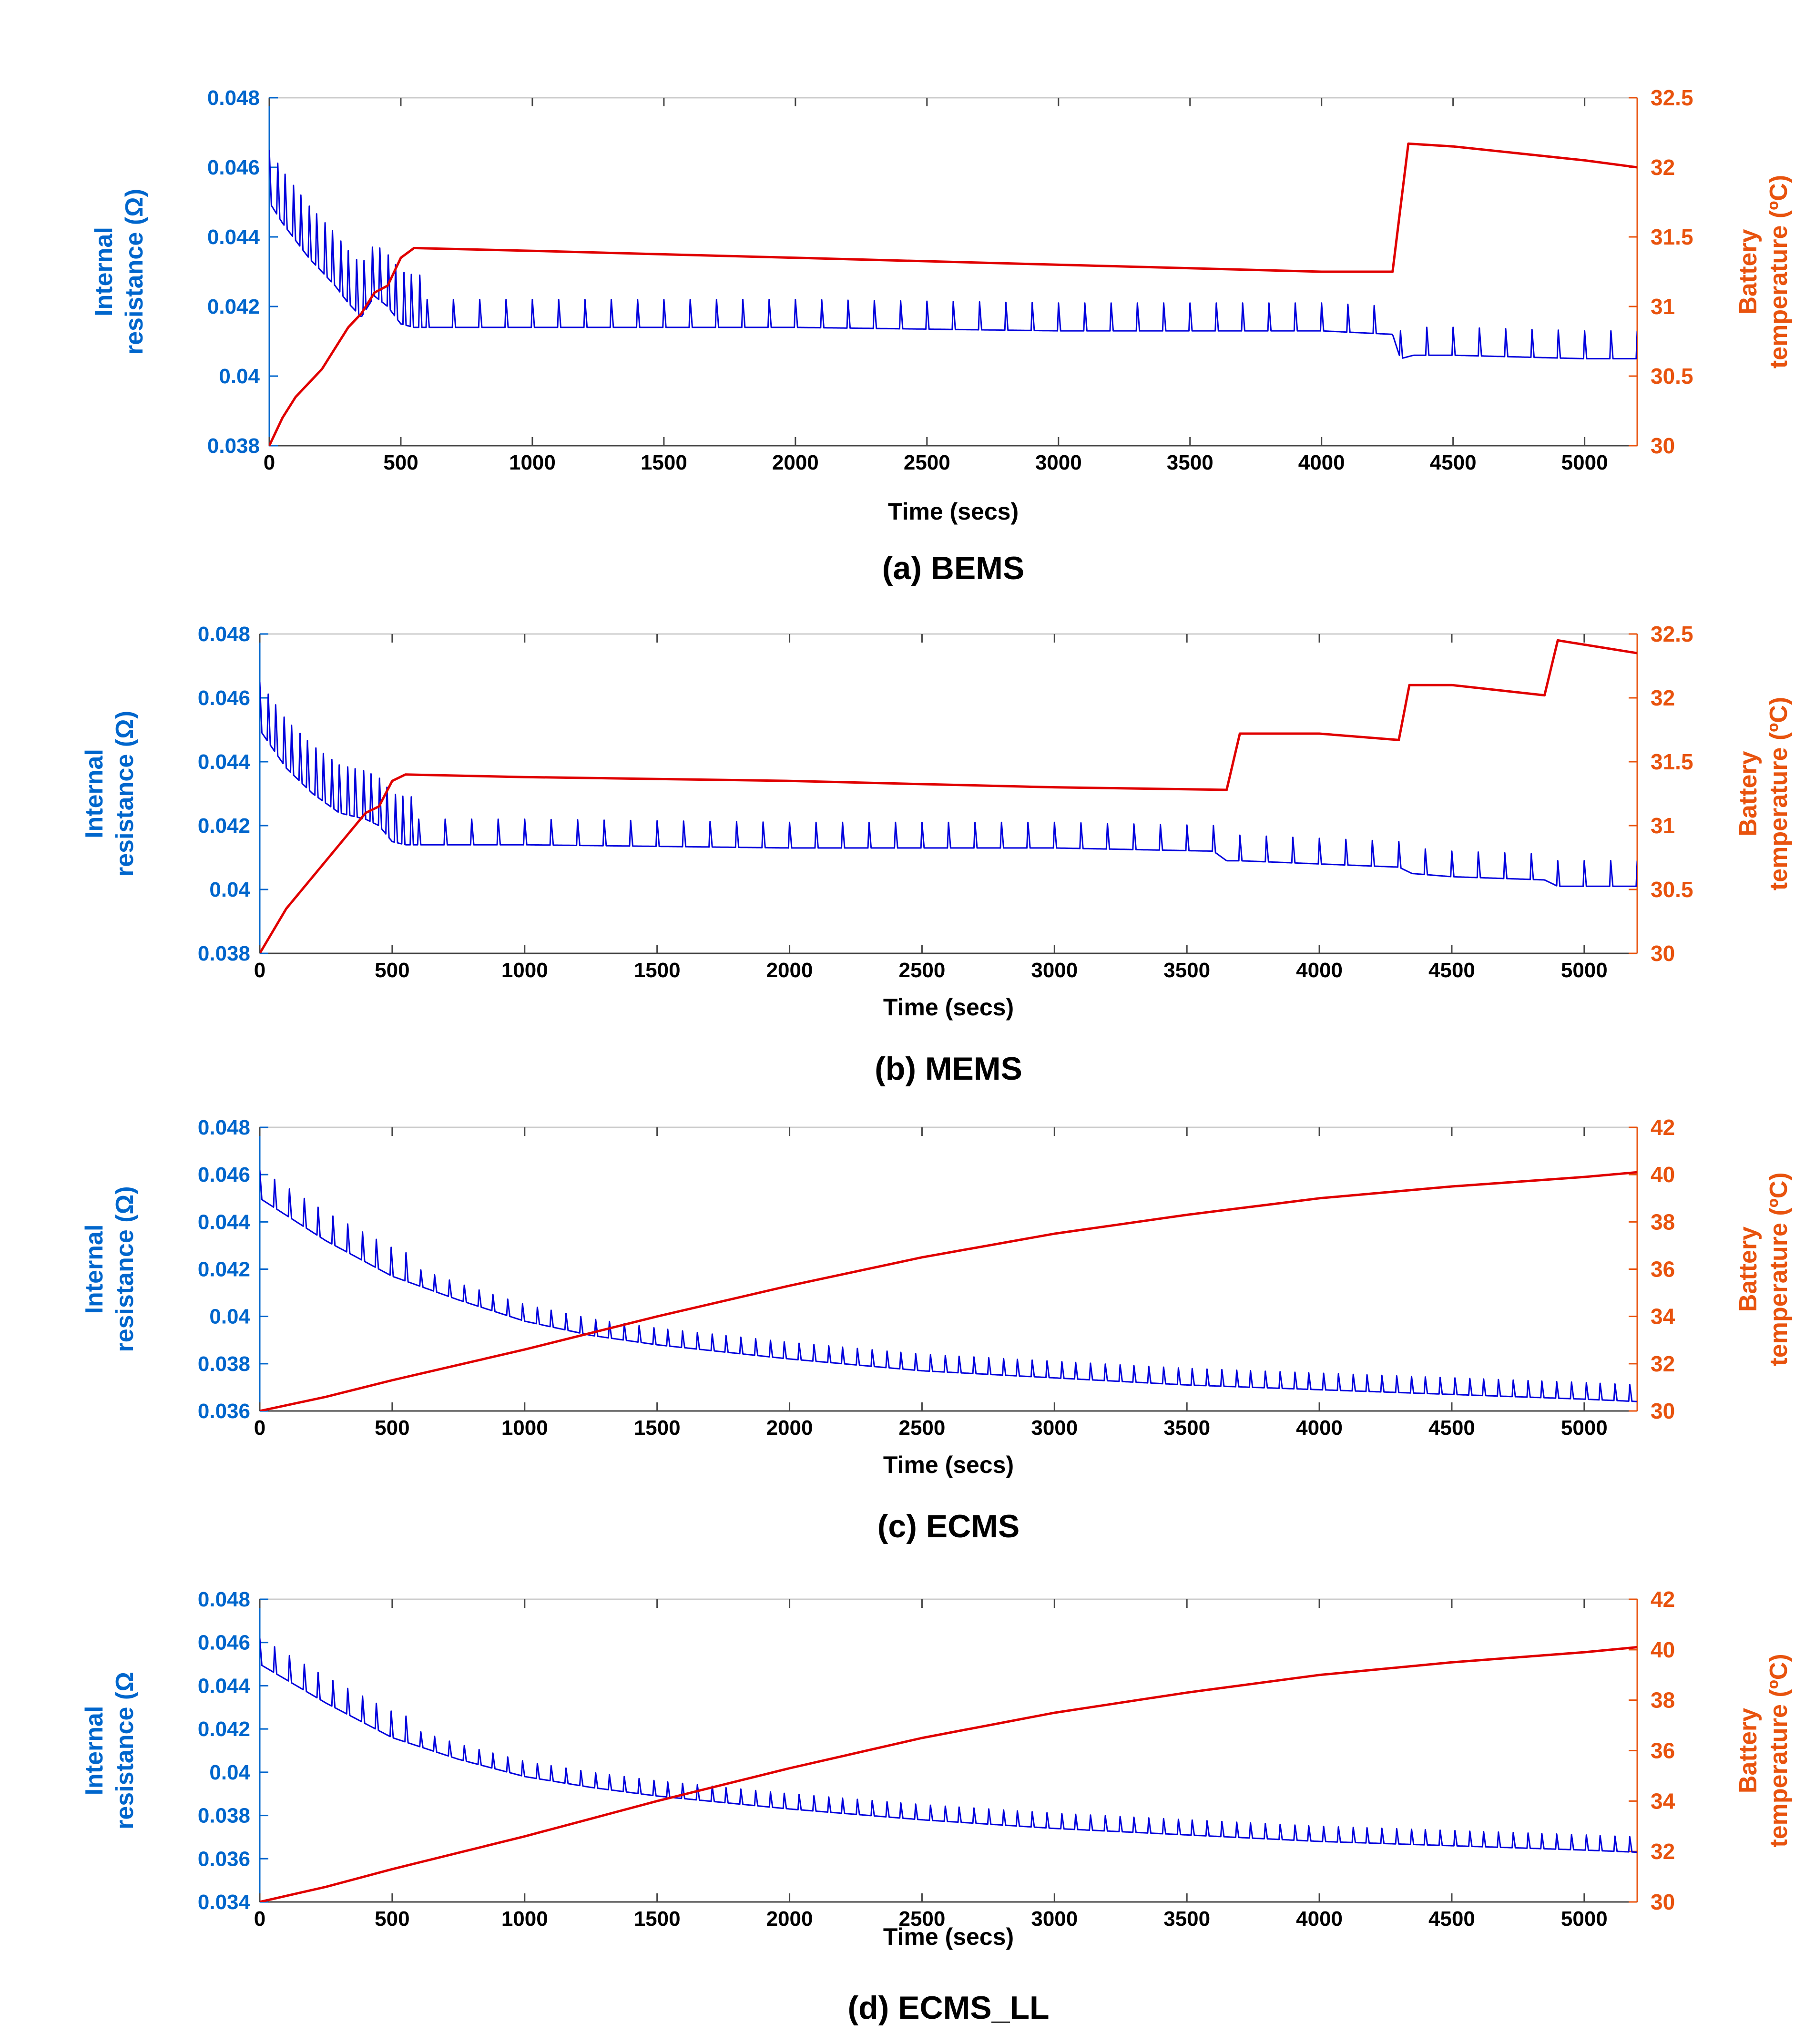  What do you see at coordinates (953, 568) in the screenshot?
I see `panel-caption: (a) BEMS` at bounding box center [953, 568].